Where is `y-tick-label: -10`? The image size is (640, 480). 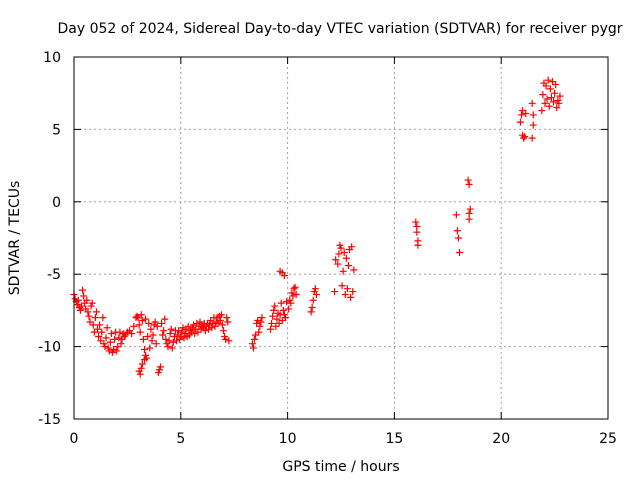 y-tick-label: -10 is located at coordinates (49, 348).